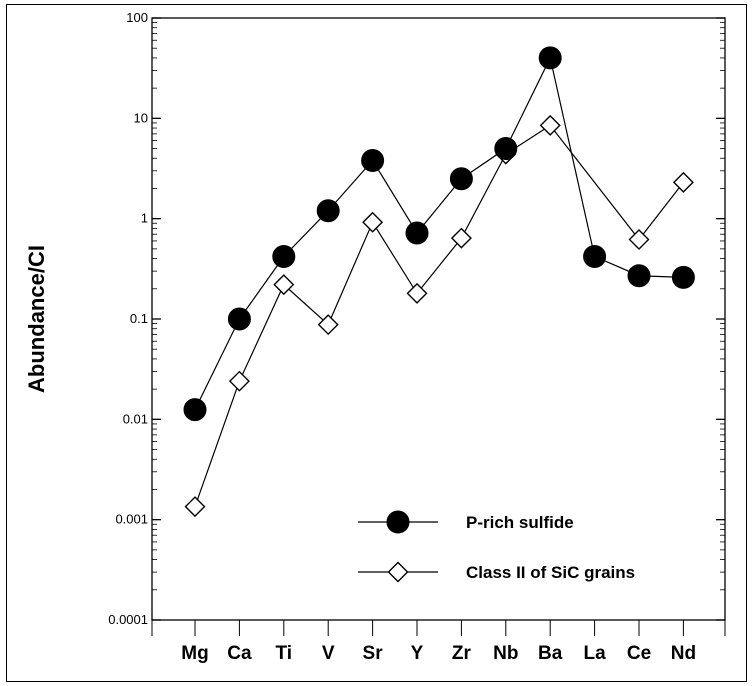 The image size is (752, 686). I want to click on x-category-label: Sr, so click(373, 653).